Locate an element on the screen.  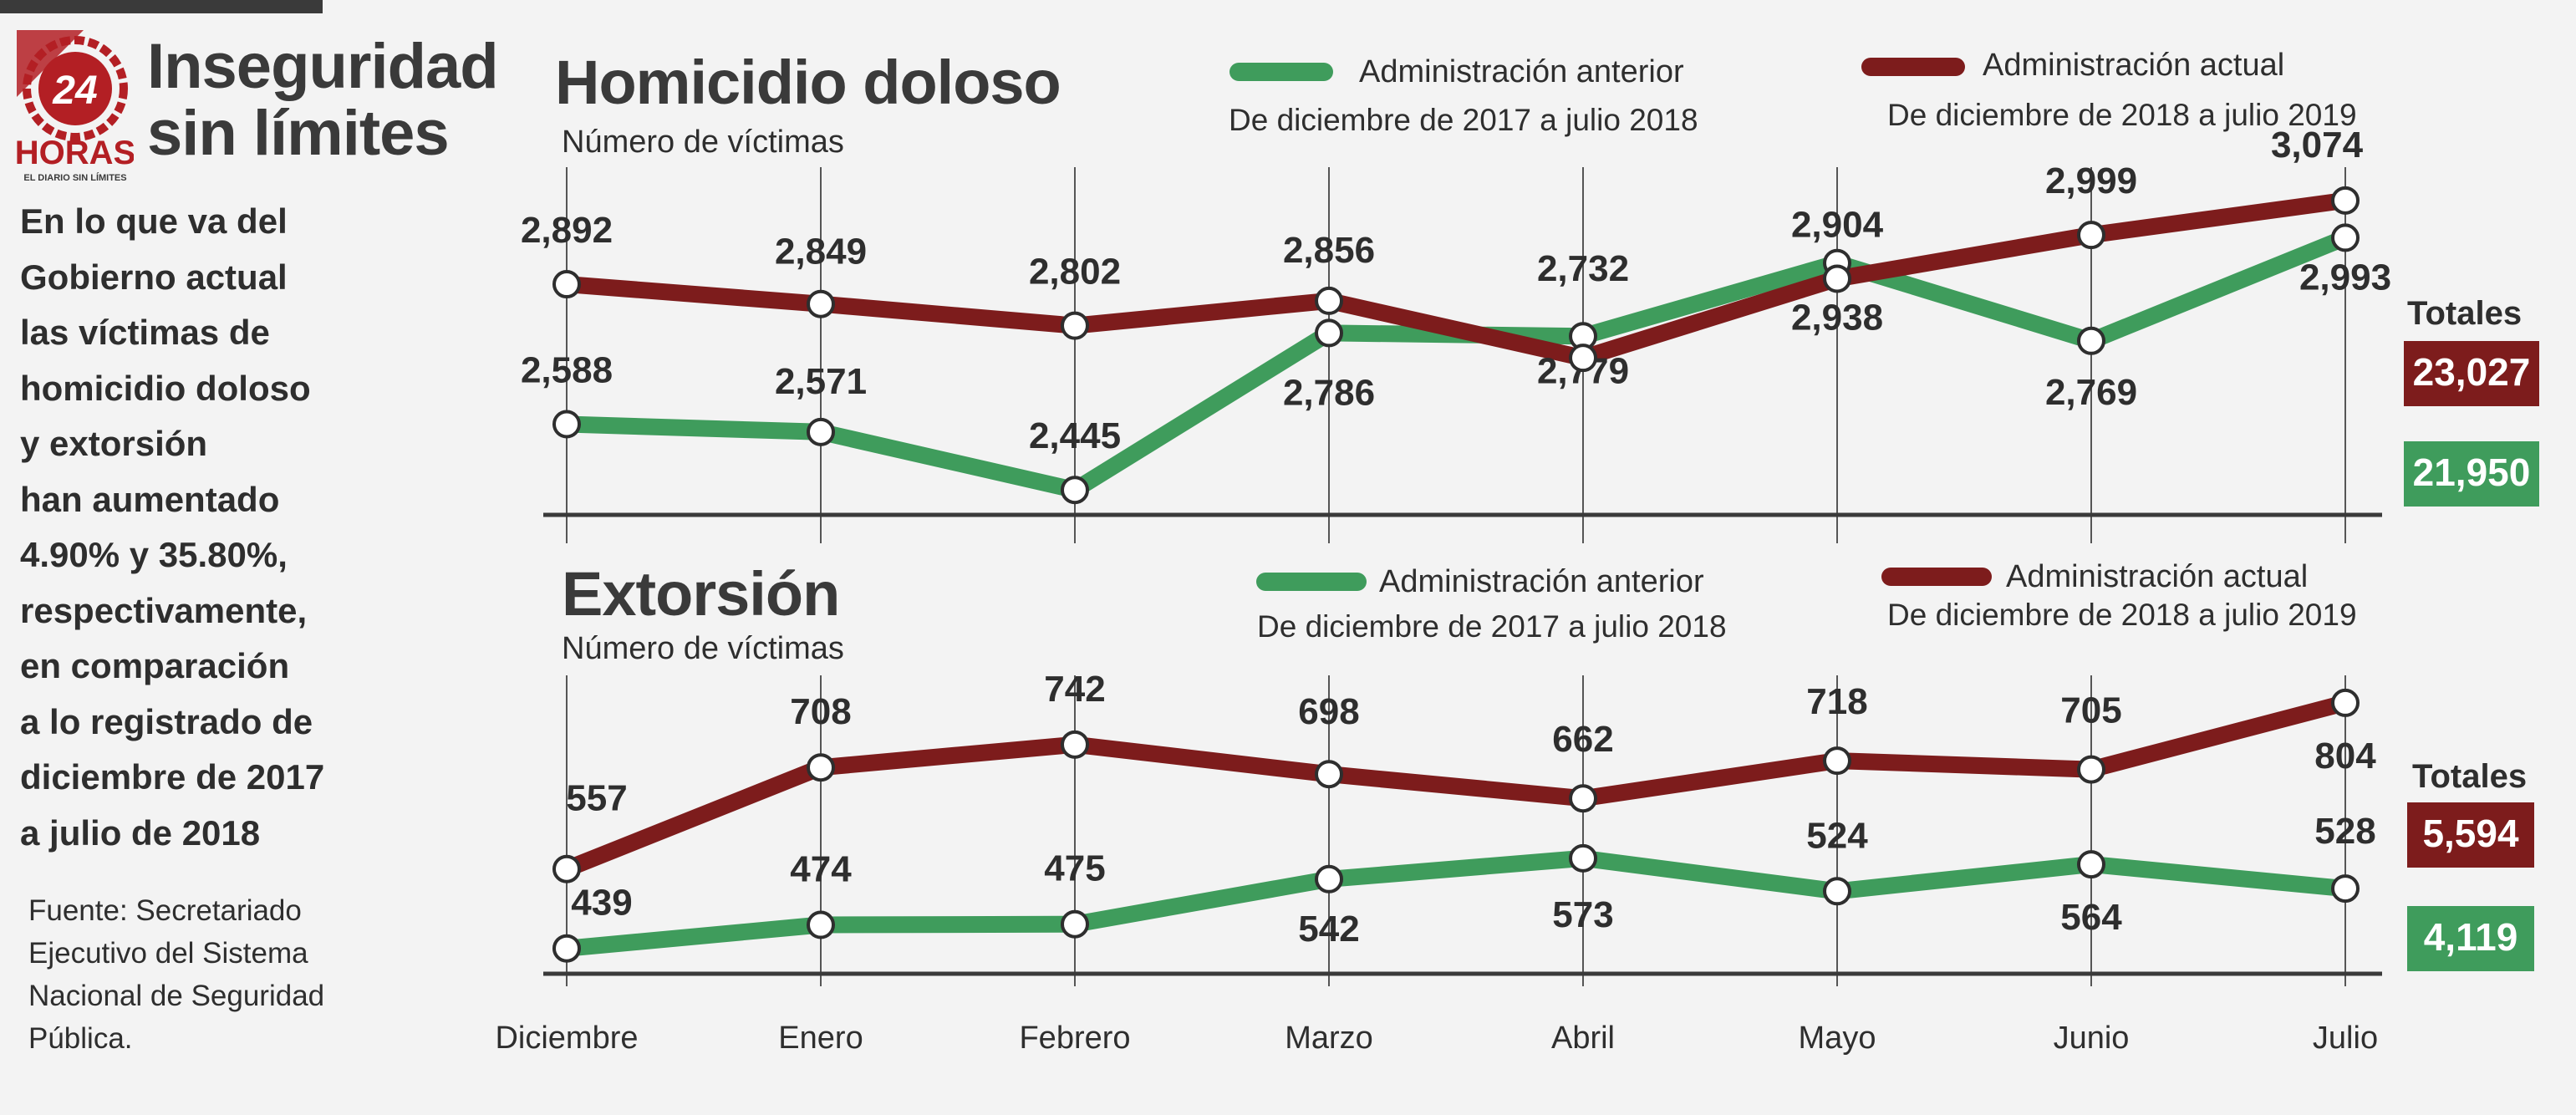
top-bar is located at coordinates (161, 7).